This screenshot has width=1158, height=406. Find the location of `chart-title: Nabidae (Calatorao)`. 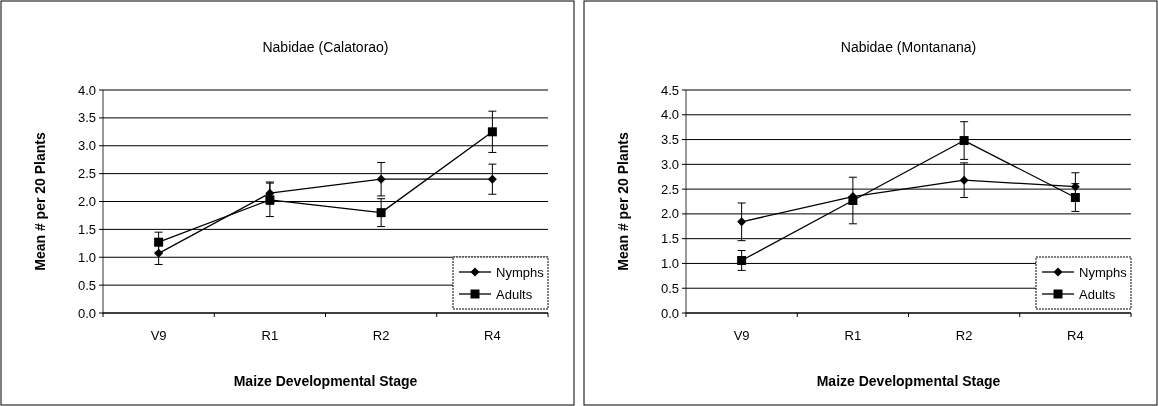

chart-title: Nabidae (Calatorao) is located at coordinates (325, 47).